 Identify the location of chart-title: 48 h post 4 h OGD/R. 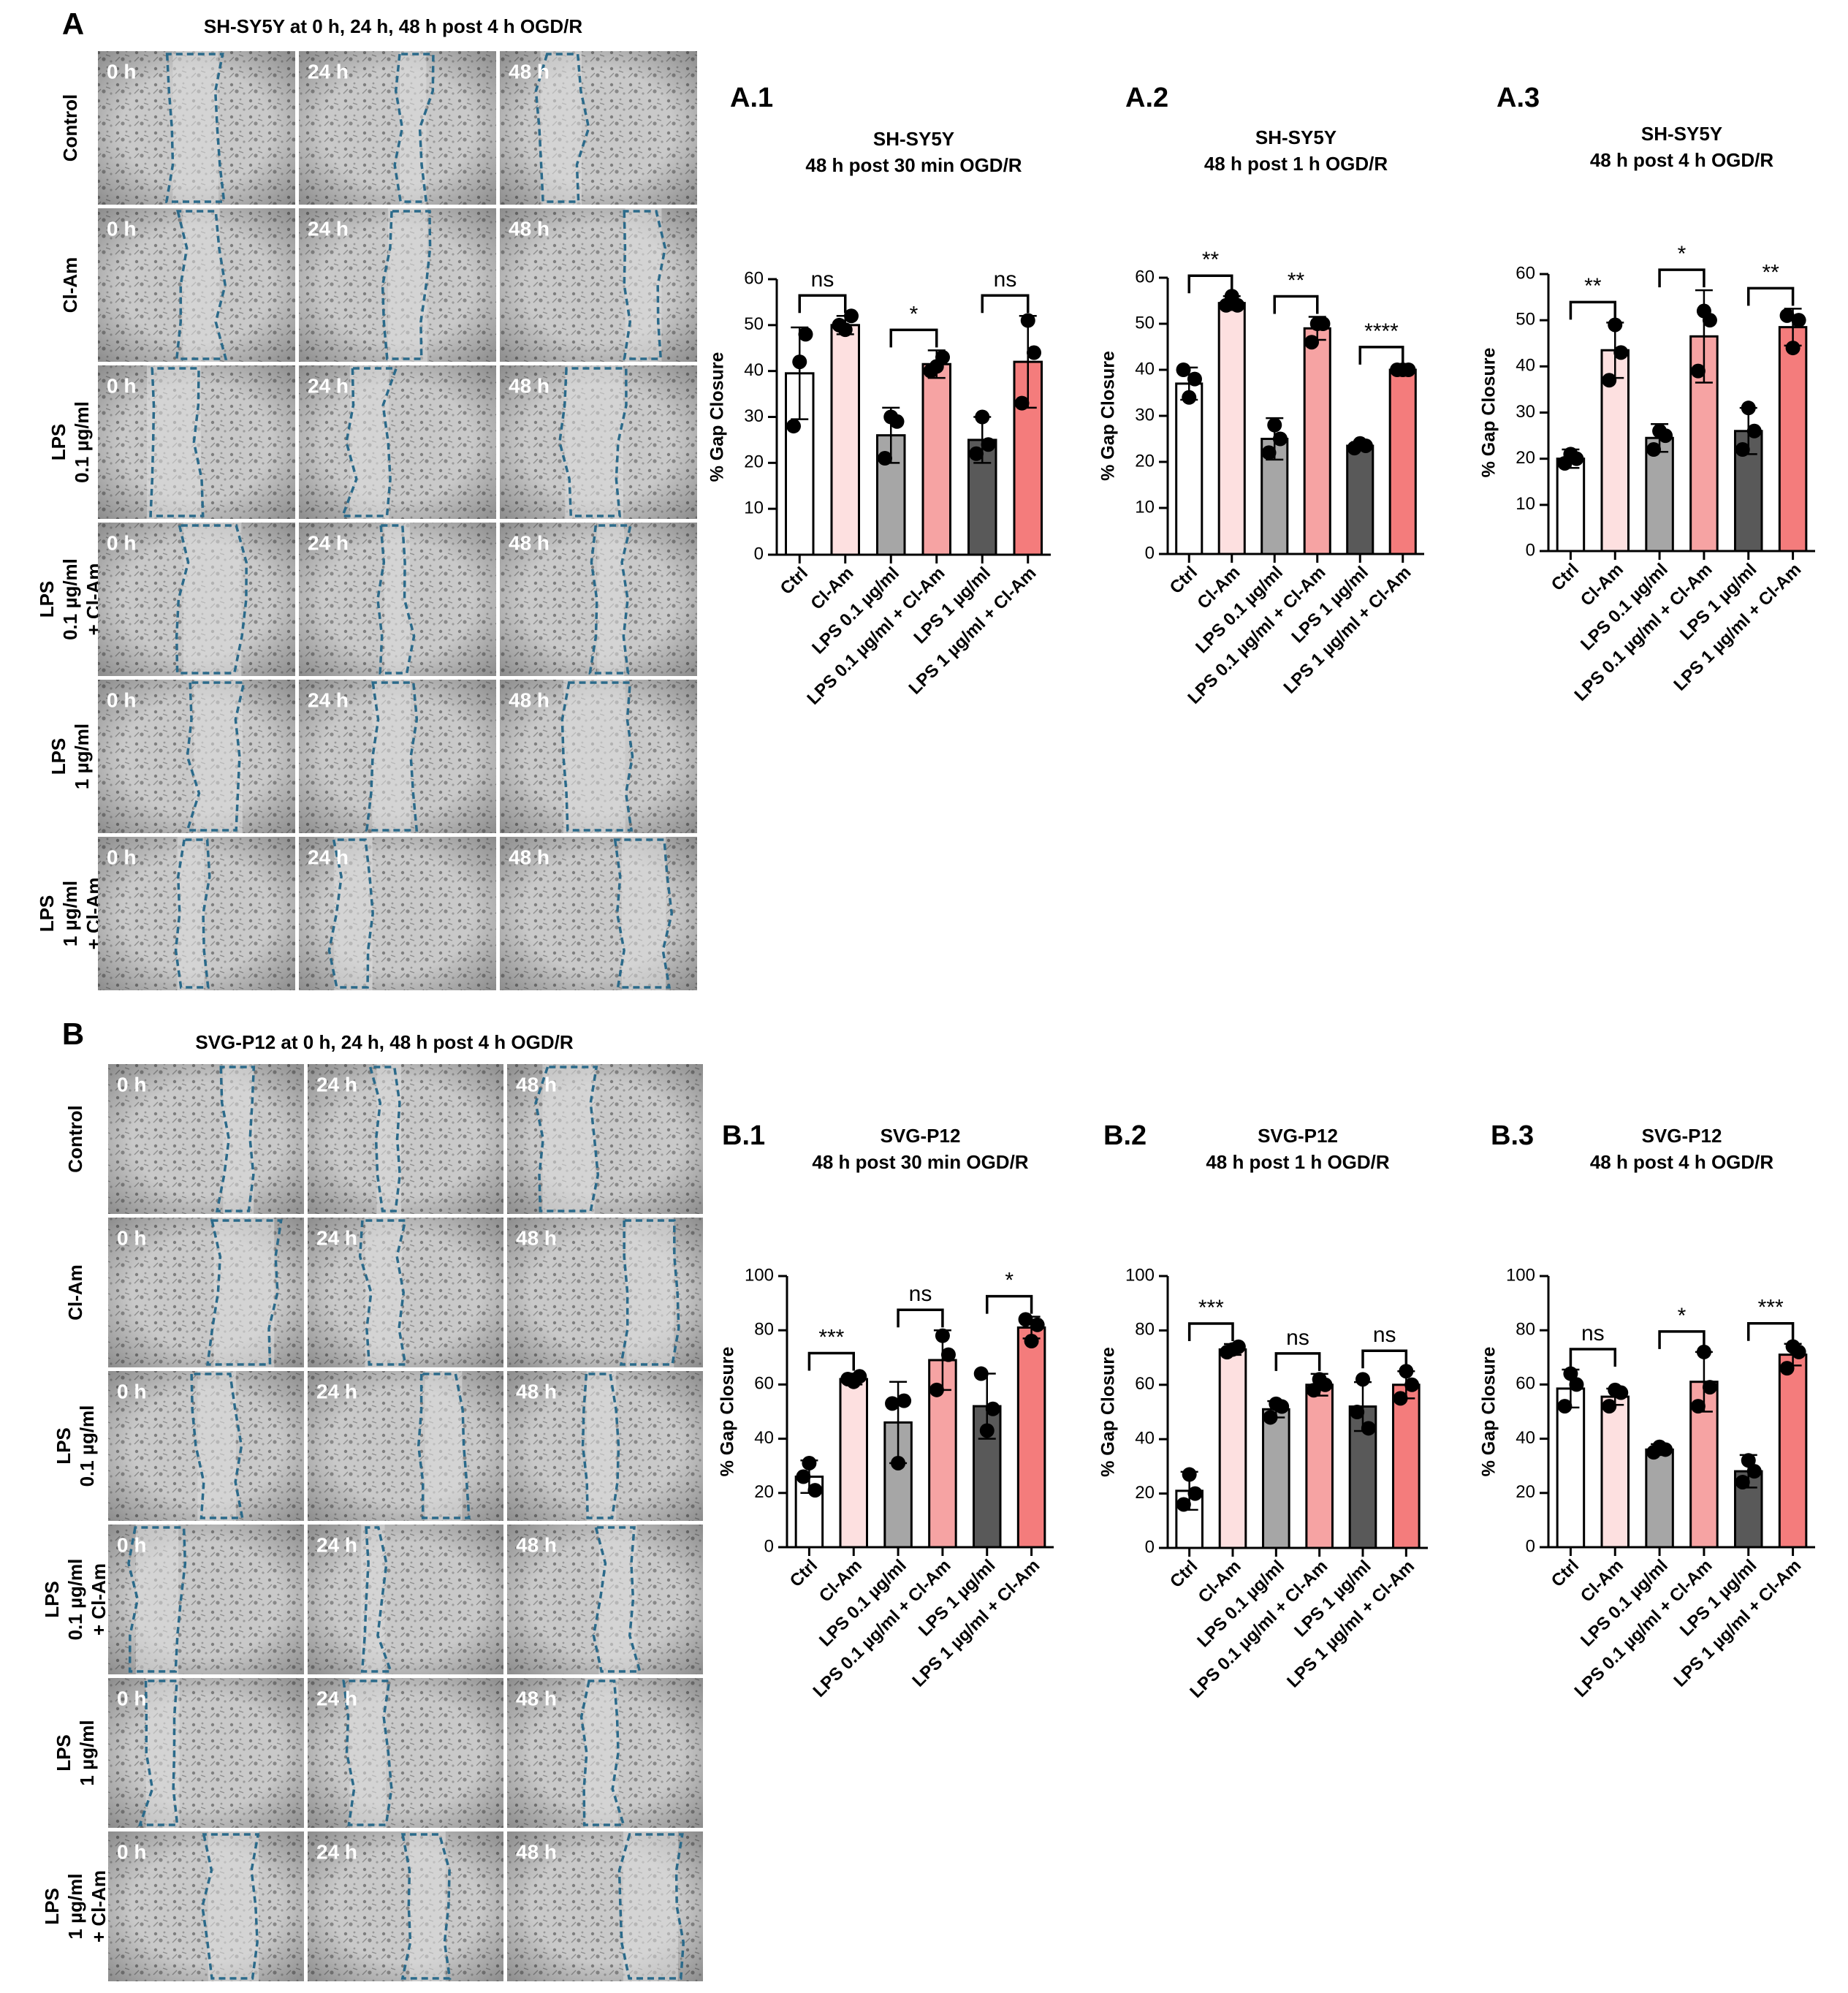
(1682, 160).